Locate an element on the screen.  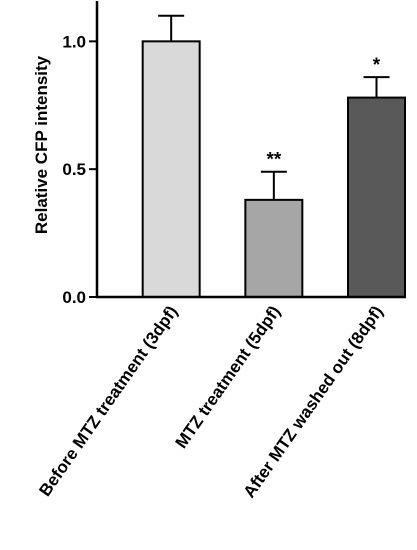
y-axis-label: Relative CFP intensity is located at coordinates (41, 144).